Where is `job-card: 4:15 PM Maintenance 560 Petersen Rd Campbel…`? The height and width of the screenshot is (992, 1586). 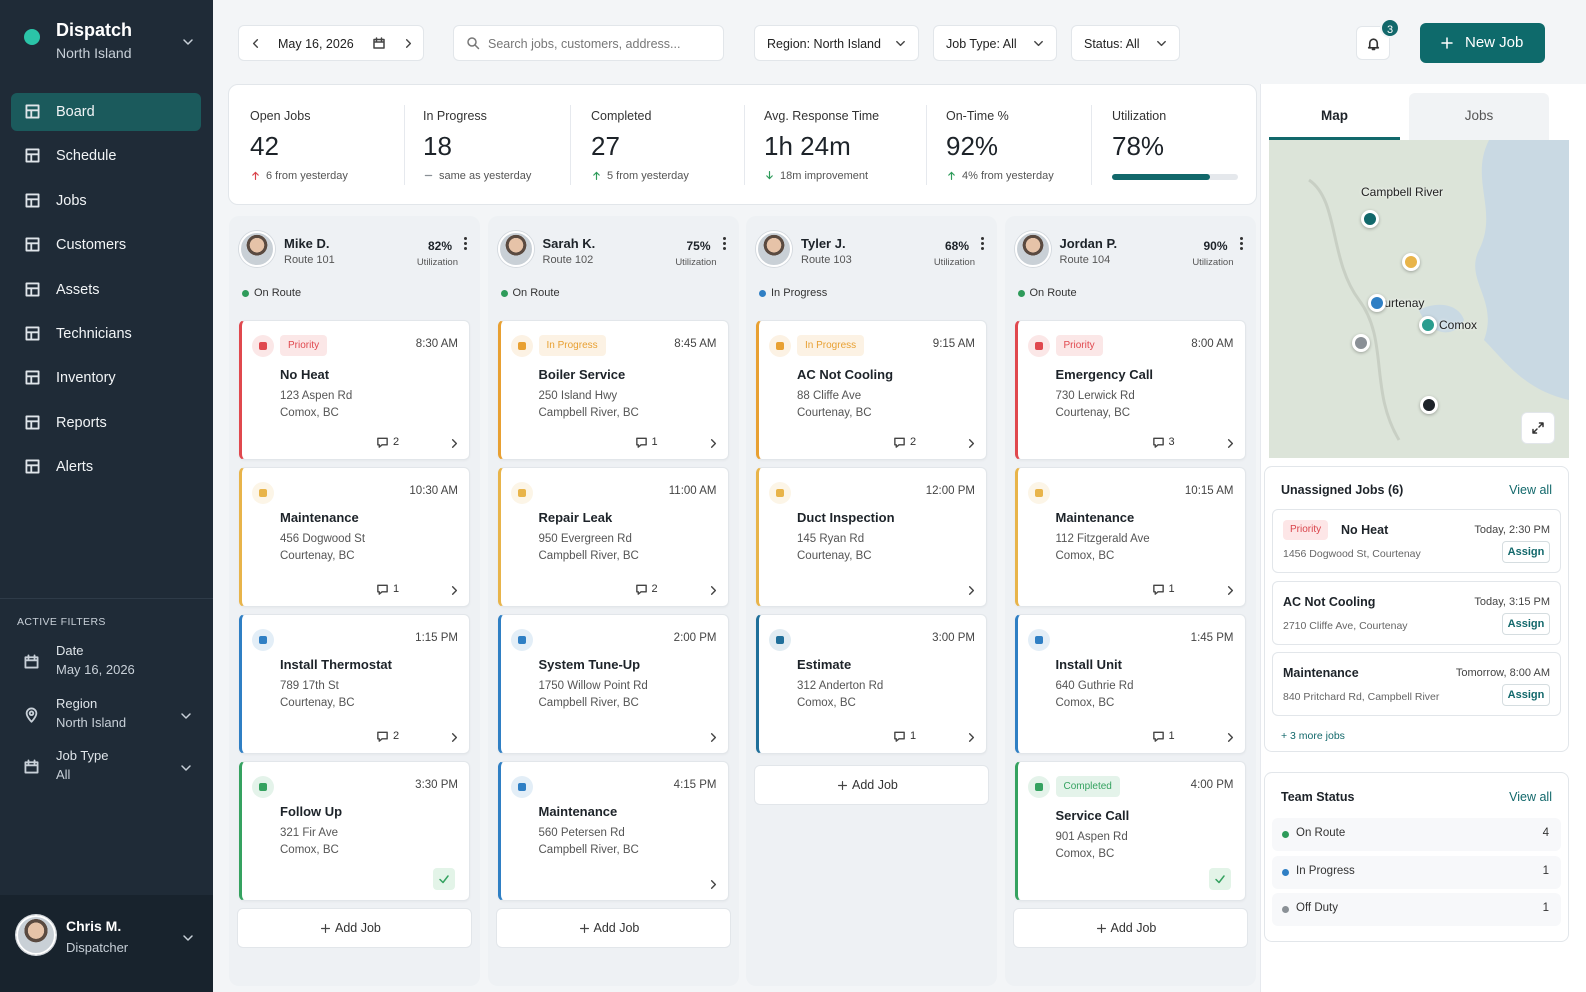 job-card: 4:15 PM Maintenance 560 Petersen Rd Campbel… is located at coordinates (613, 831).